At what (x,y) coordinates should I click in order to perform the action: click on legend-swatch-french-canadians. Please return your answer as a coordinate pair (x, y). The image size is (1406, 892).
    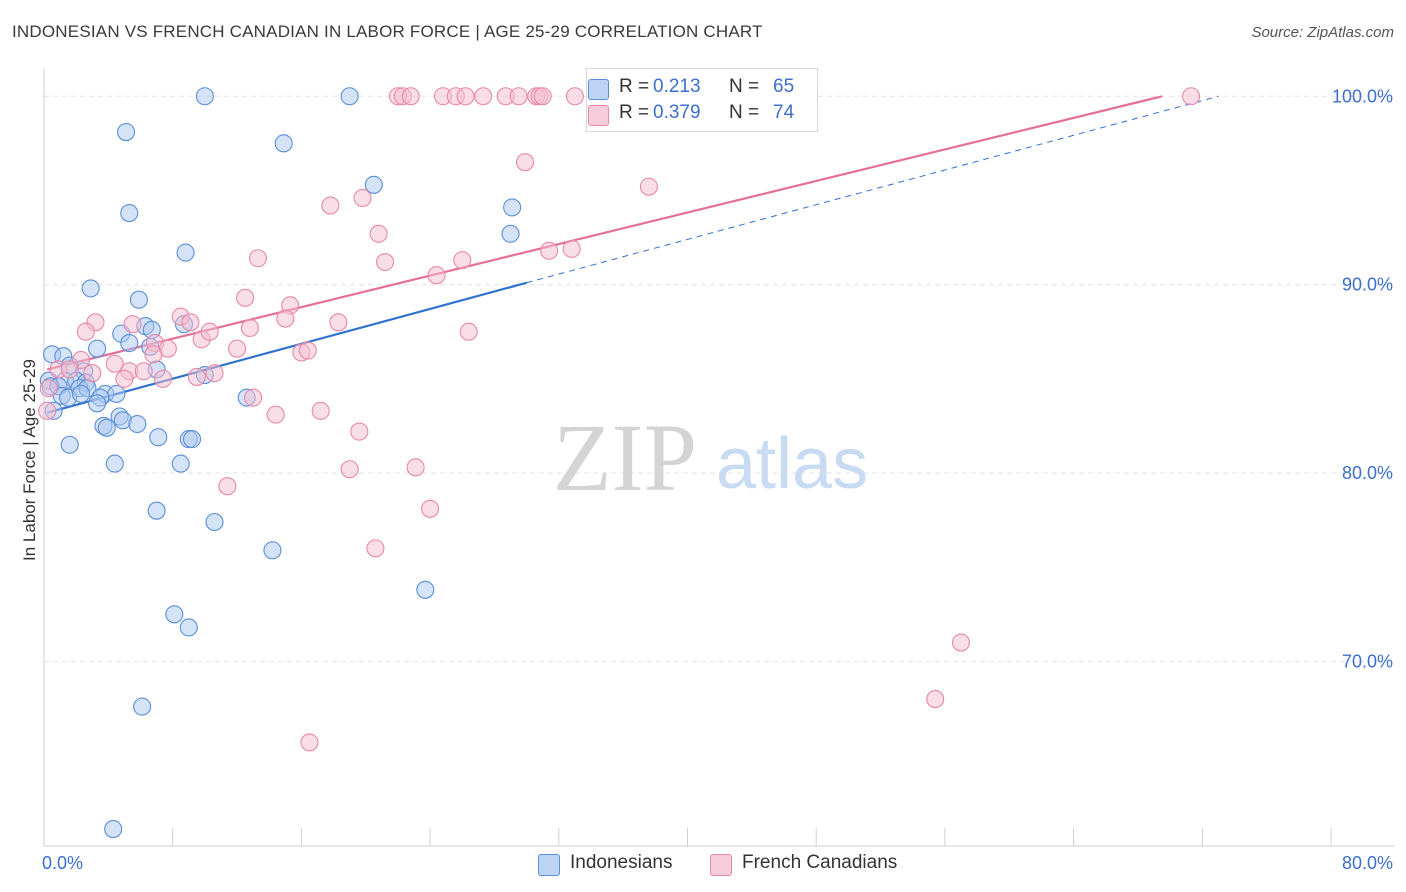
    Looking at the image, I should click on (721, 865).